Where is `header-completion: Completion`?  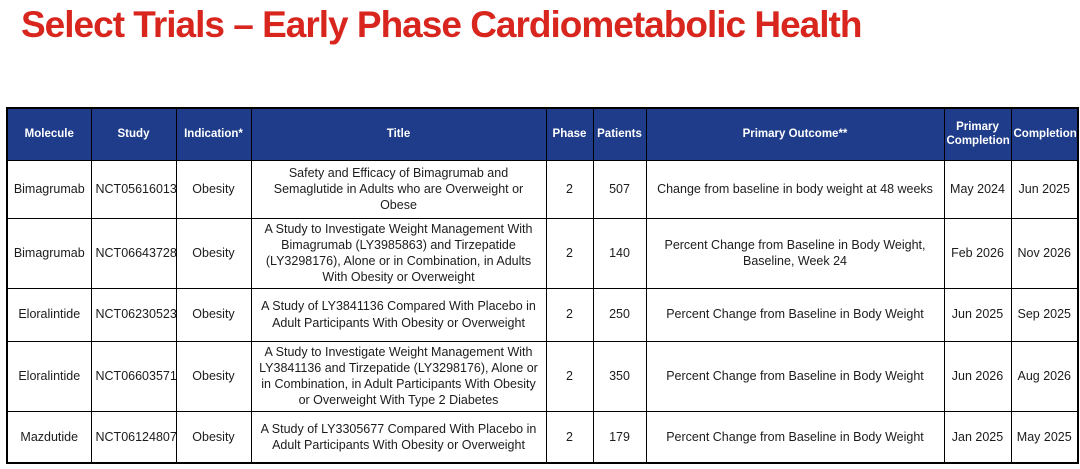
header-completion: Completion is located at coordinates (1044, 134).